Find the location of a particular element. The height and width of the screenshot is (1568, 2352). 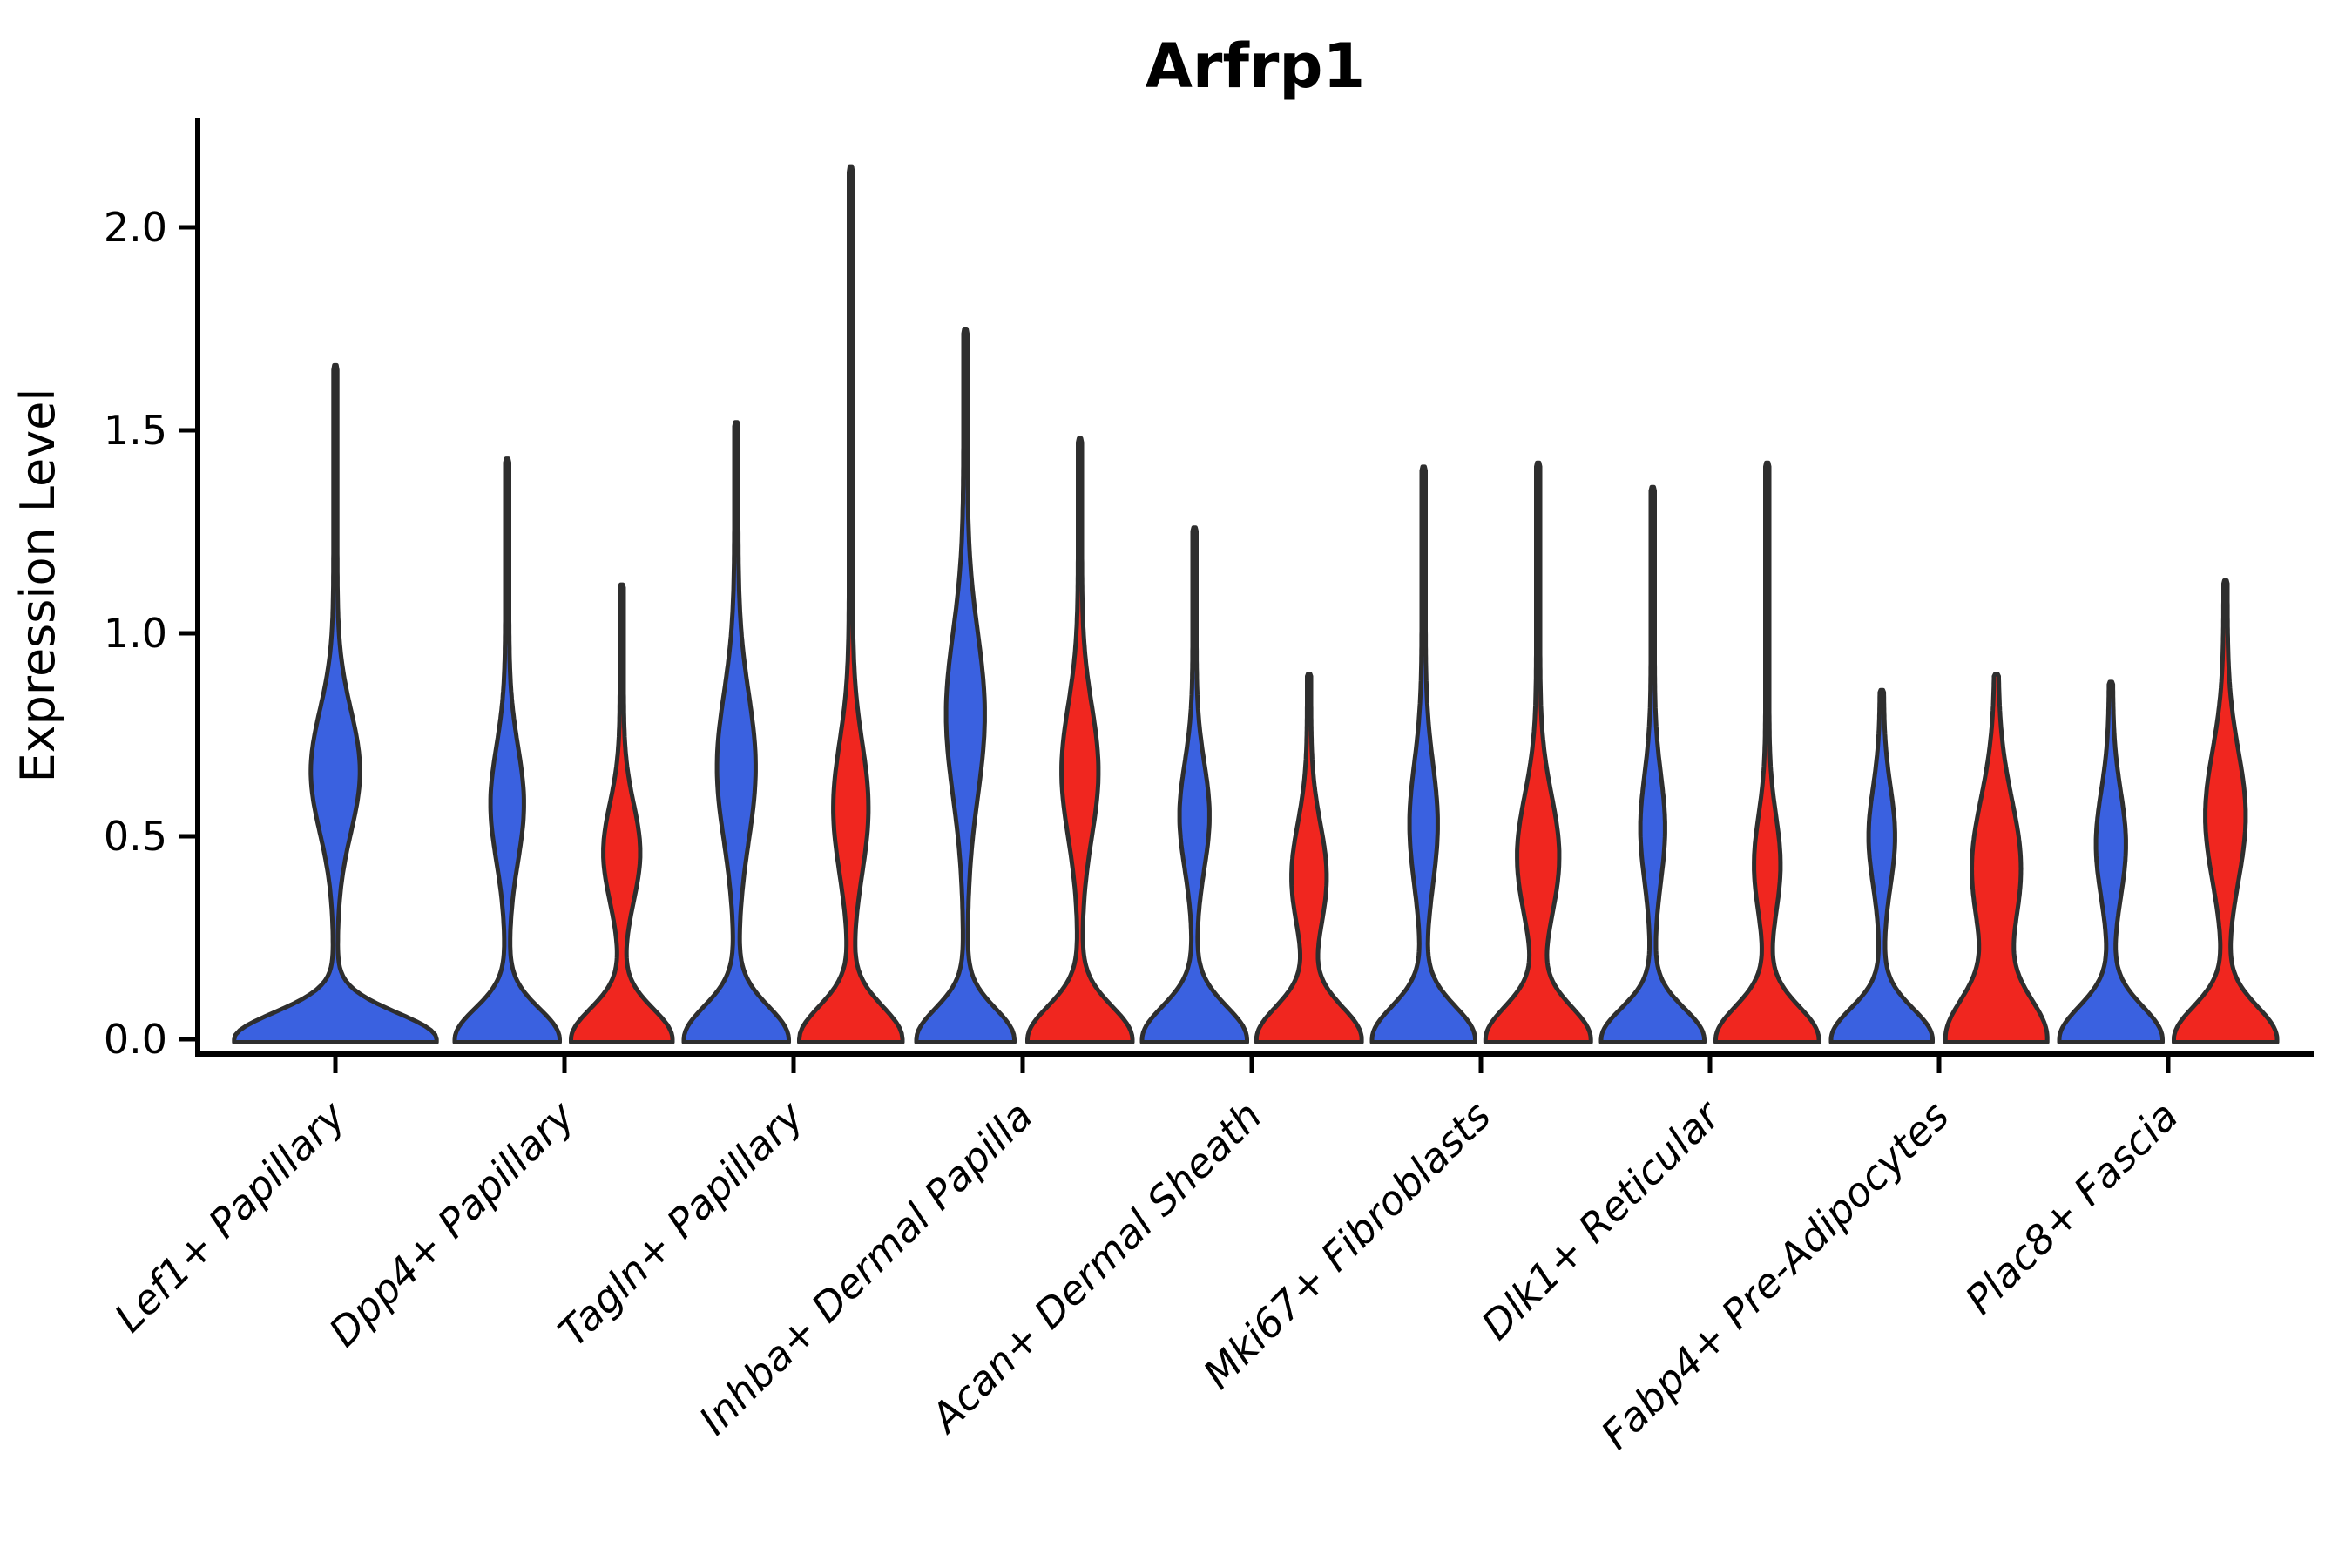

violin-red-mki67-fibroblasts is located at coordinates (1538, 752).